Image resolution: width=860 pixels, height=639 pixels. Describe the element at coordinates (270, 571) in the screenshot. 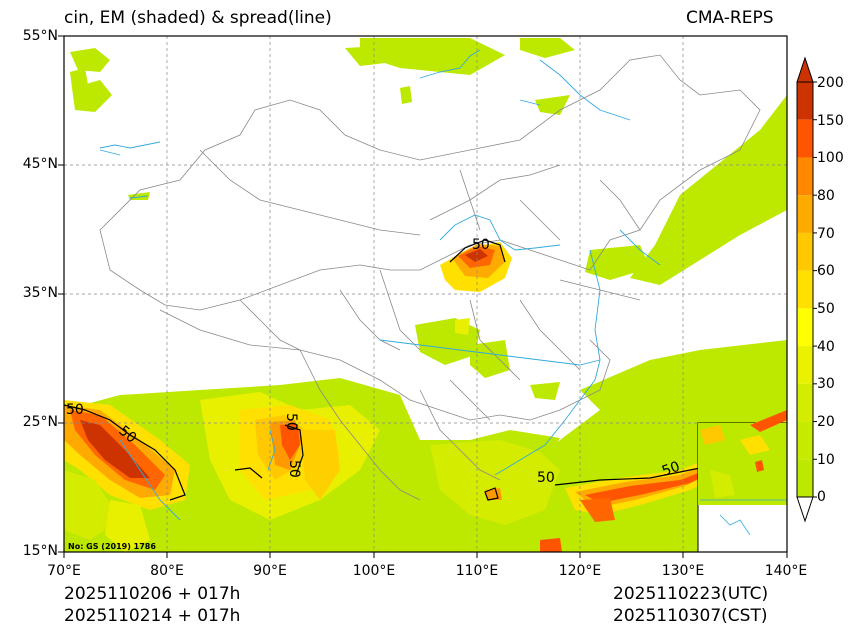

I see `lon-label-90: 90°E` at that location.